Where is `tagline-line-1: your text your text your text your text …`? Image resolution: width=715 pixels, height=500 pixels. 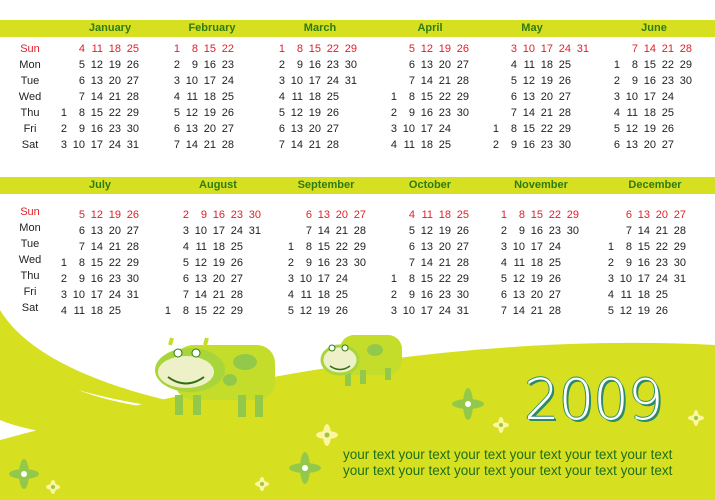 tagline-line-1: your text your text your text your text … is located at coordinates (508, 454).